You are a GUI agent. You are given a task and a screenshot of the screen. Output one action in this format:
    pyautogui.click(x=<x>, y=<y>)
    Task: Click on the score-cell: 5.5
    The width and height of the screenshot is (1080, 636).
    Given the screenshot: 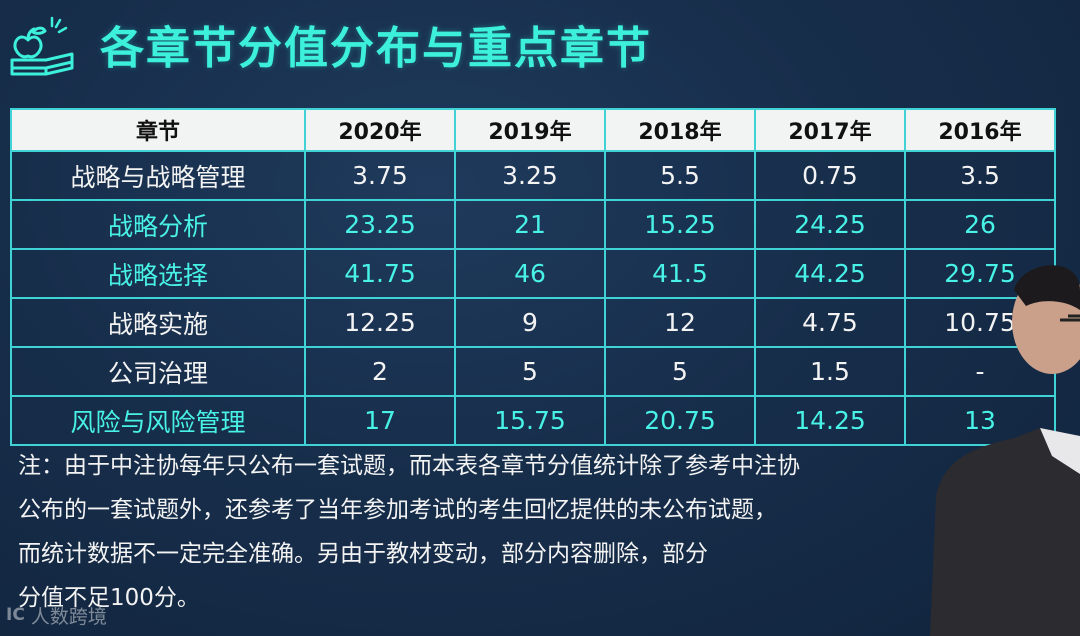 What is the action you would take?
    pyautogui.click(x=680, y=175)
    